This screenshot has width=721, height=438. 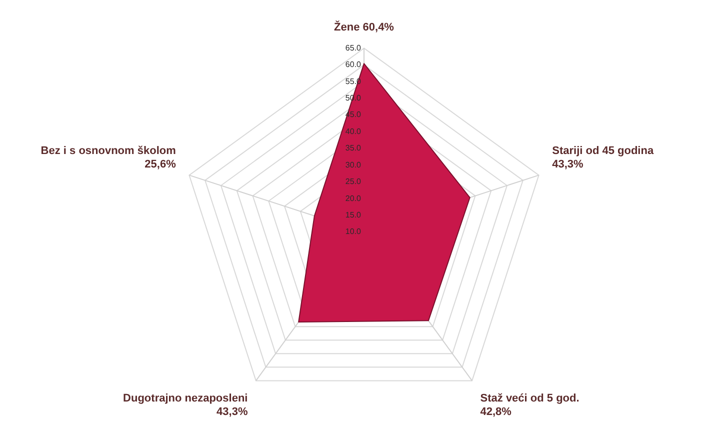 I want to click on y-tick-label: 65.0, so click(x=353, y=47).